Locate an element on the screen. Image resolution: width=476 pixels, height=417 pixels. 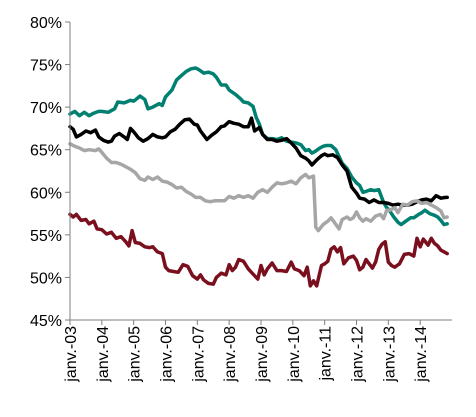
y-tick-label: 70% is located at coordinates (46, 108).